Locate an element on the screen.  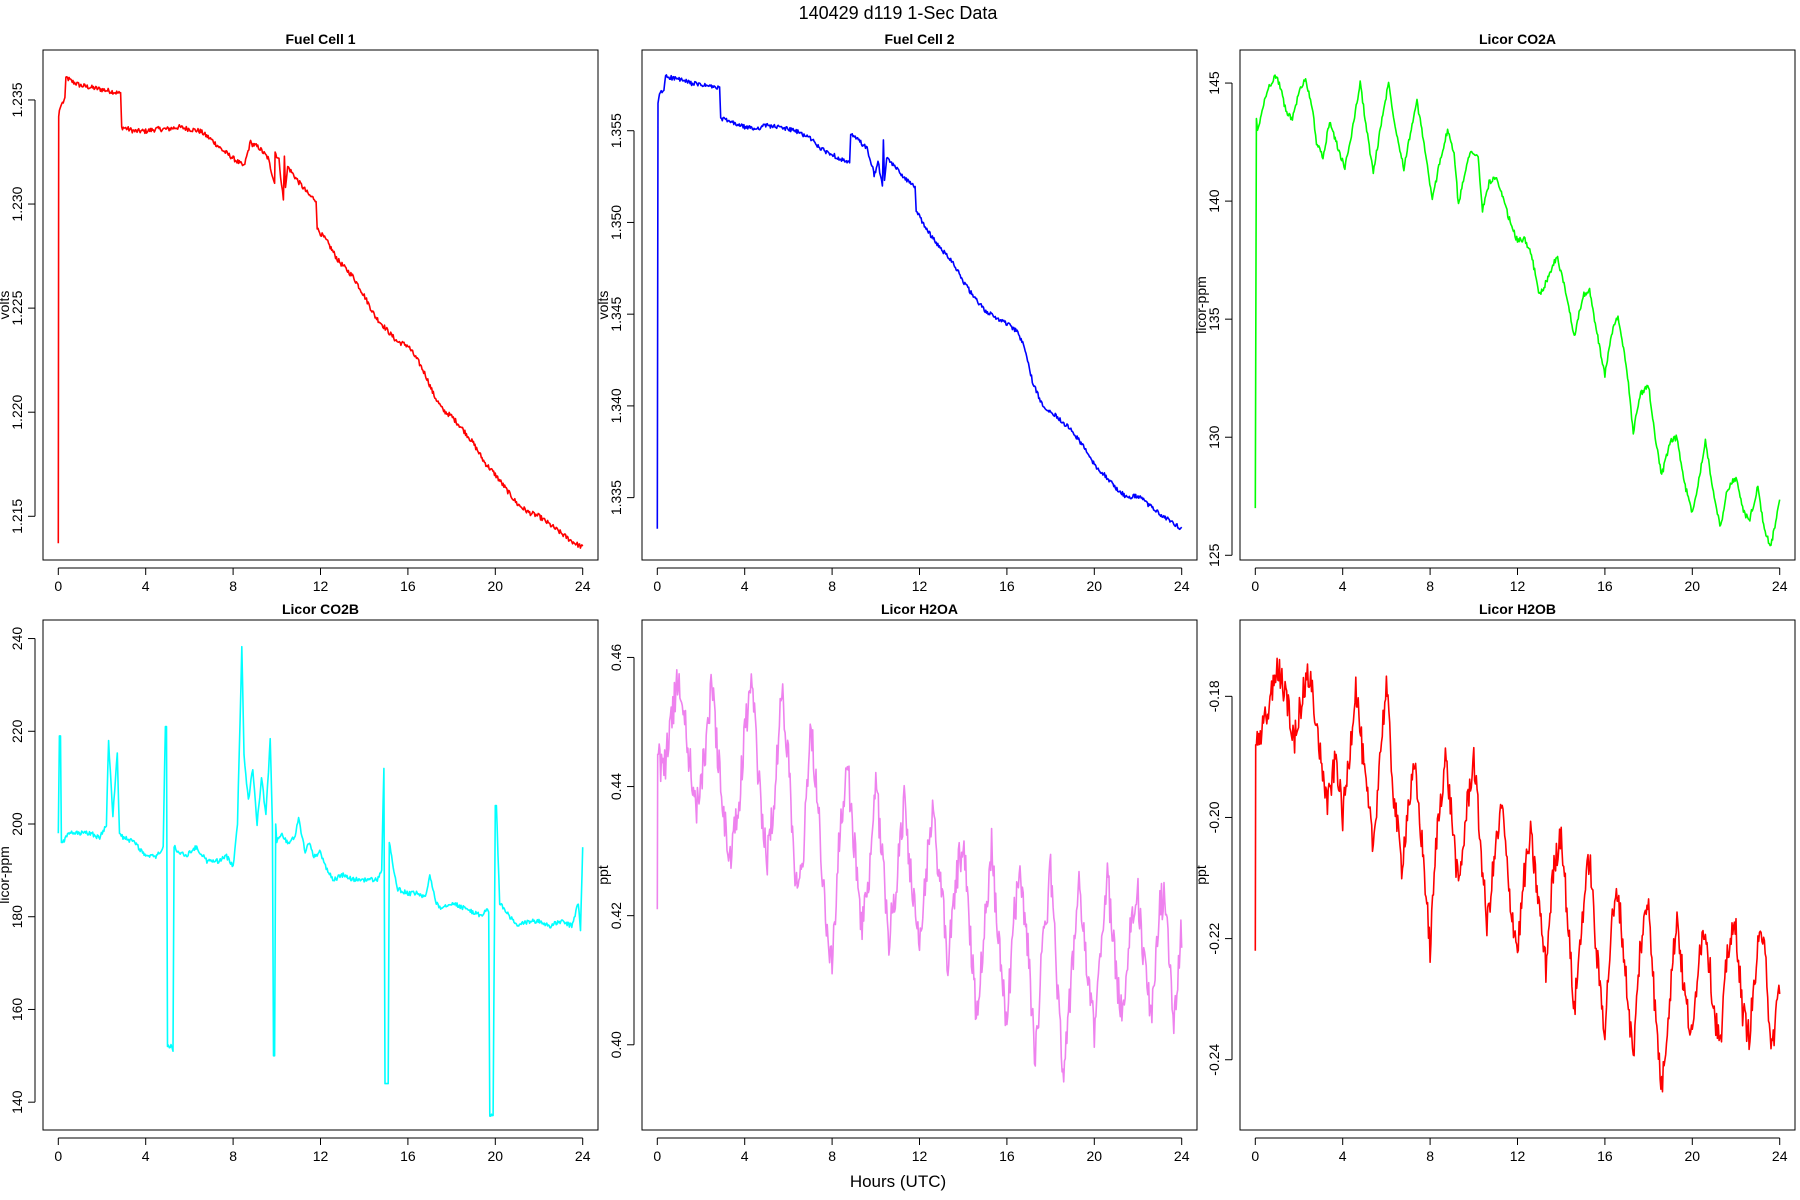
y-tick-label: 0.46 is located at coordinates (616, 657).